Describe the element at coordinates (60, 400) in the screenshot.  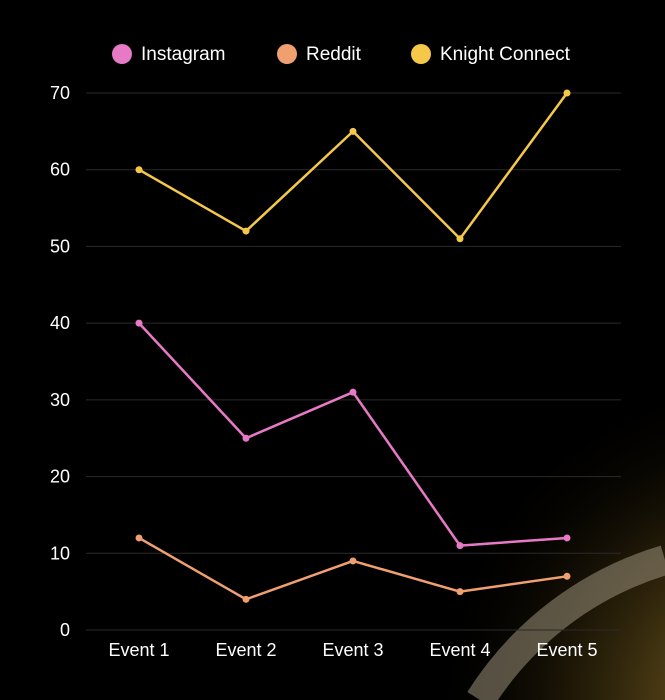
I see `y-tick-label: 30` at that location.